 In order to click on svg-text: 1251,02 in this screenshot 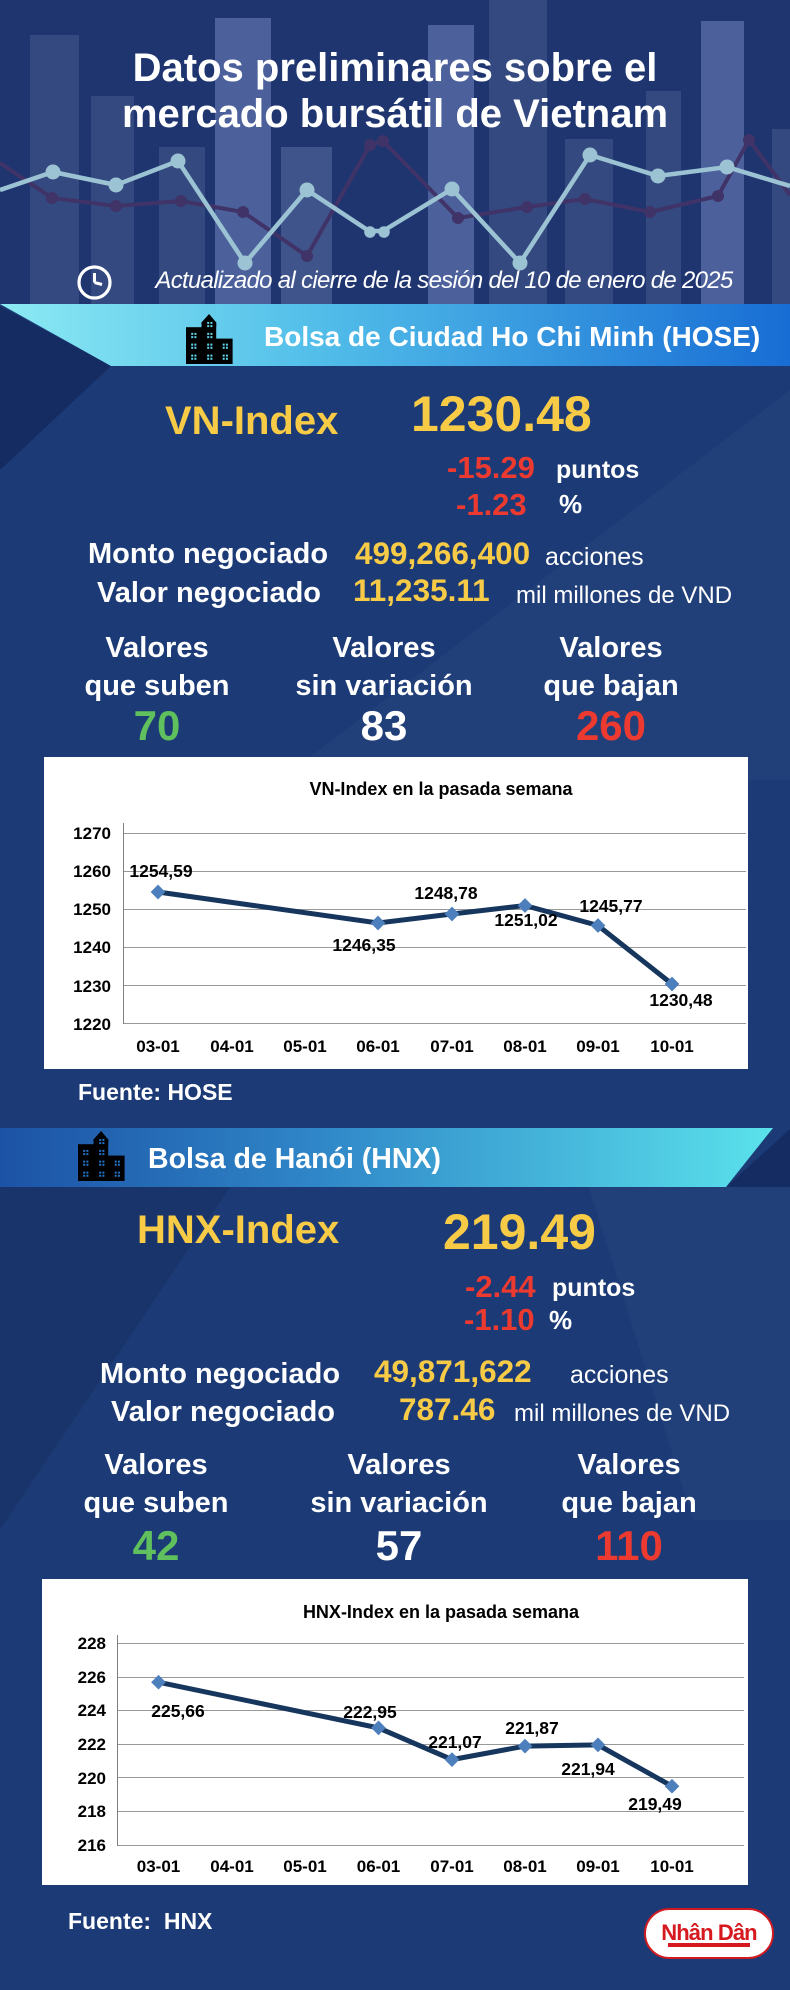, I will do `click(526, 920)`.